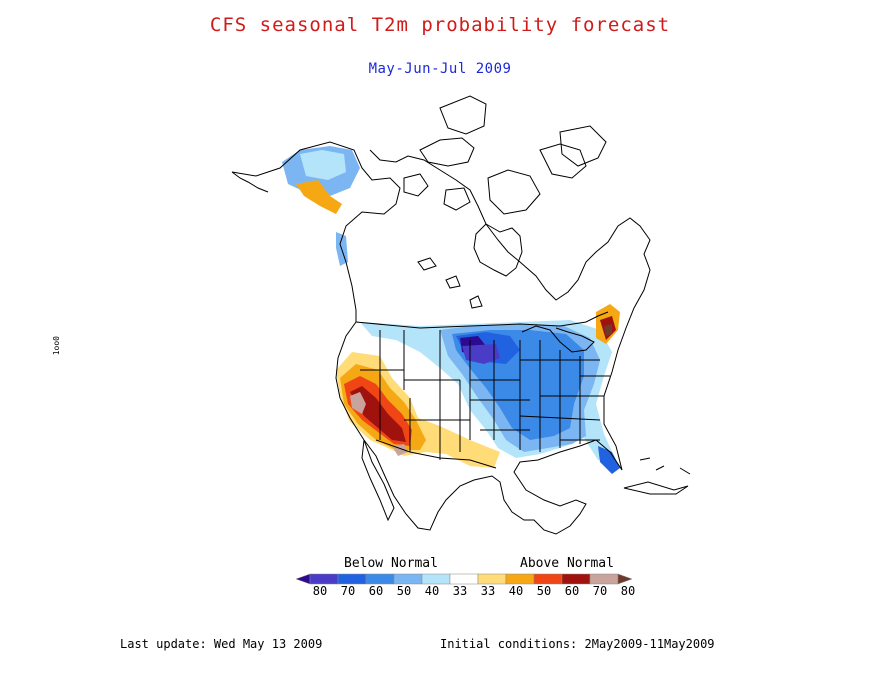 The width and height of the screenshot is (880, 680). Describe the element at coordinates (250, 182) in the screenshot. I see `aleutian-islands` at that location.